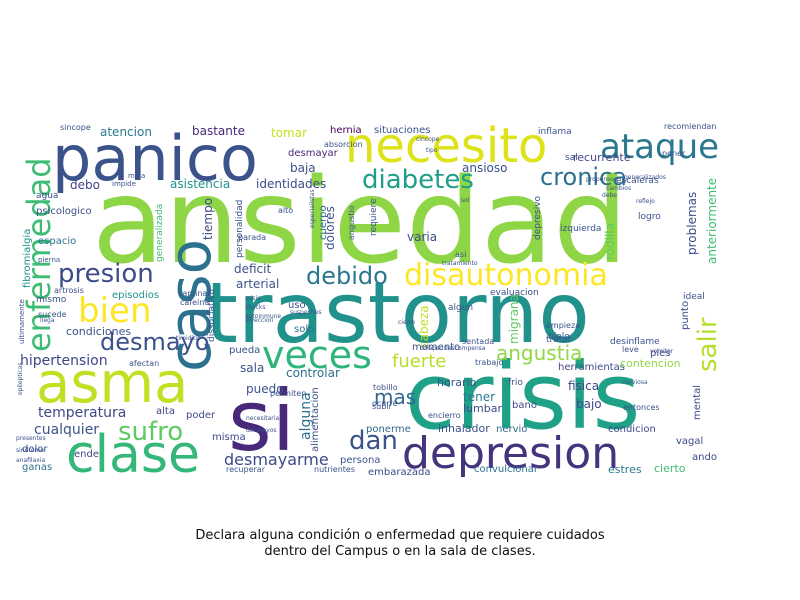 Image resolution: width=800 pixels, height=600 pixels. Describe the element at coordinates (261, 430) in the screenshot. I see `word-desmayos: desmayos` at that location.